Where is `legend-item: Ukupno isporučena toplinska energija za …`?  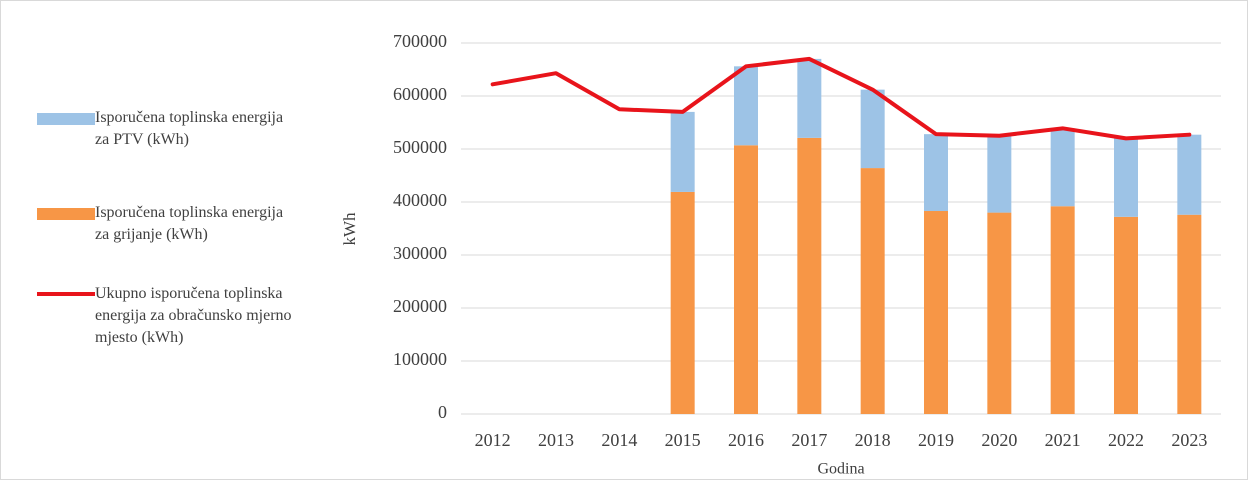 legend-item: Ukupno isporučena toplinska energija za … is located at coordinates (177, 316).